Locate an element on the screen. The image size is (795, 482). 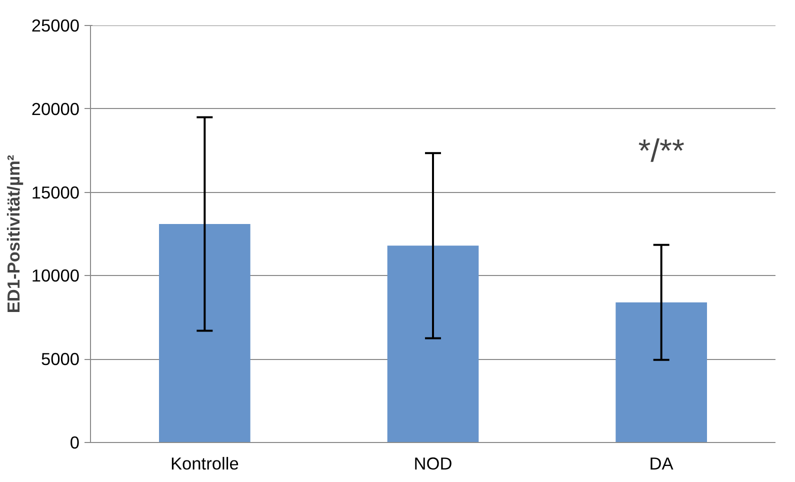
y-tick-label: 5000 is located at coordinates (60, 359).